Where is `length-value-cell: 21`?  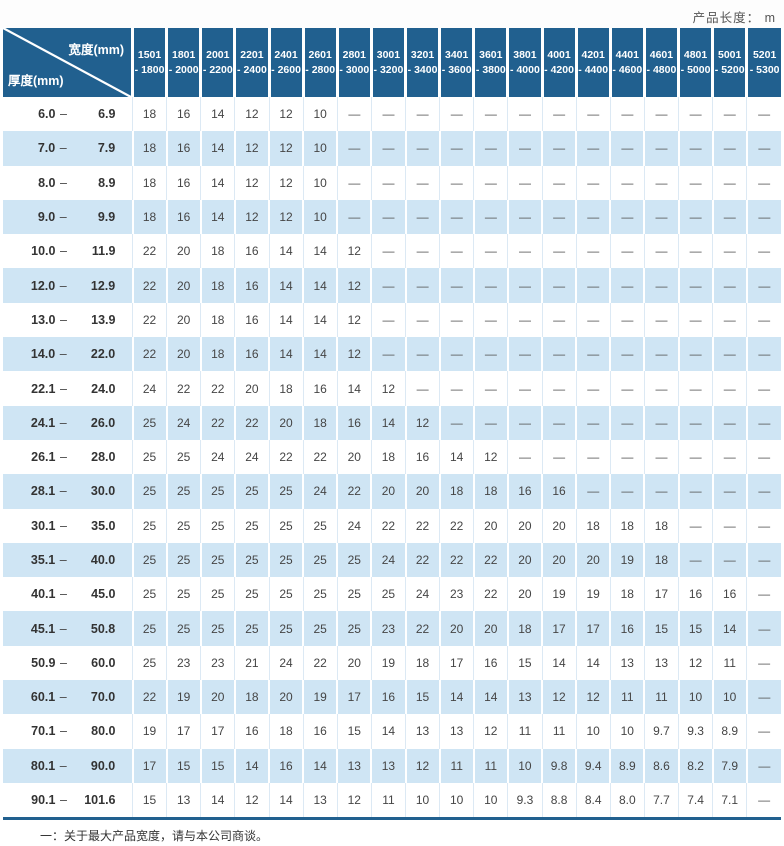
length-value-cell: 21 is located at coordinates (251, 663).